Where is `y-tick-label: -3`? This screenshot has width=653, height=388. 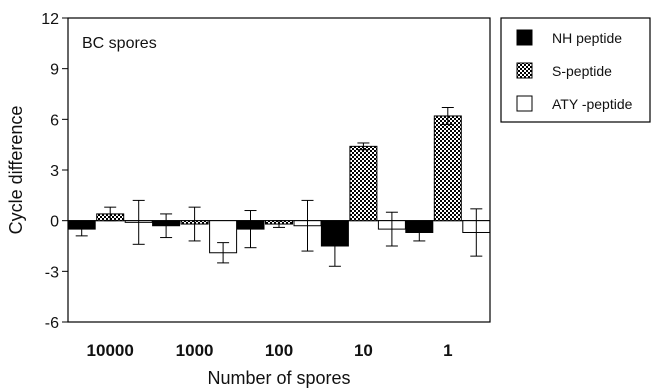 y-tick-label: -3 is located at coordinates (52, 272).